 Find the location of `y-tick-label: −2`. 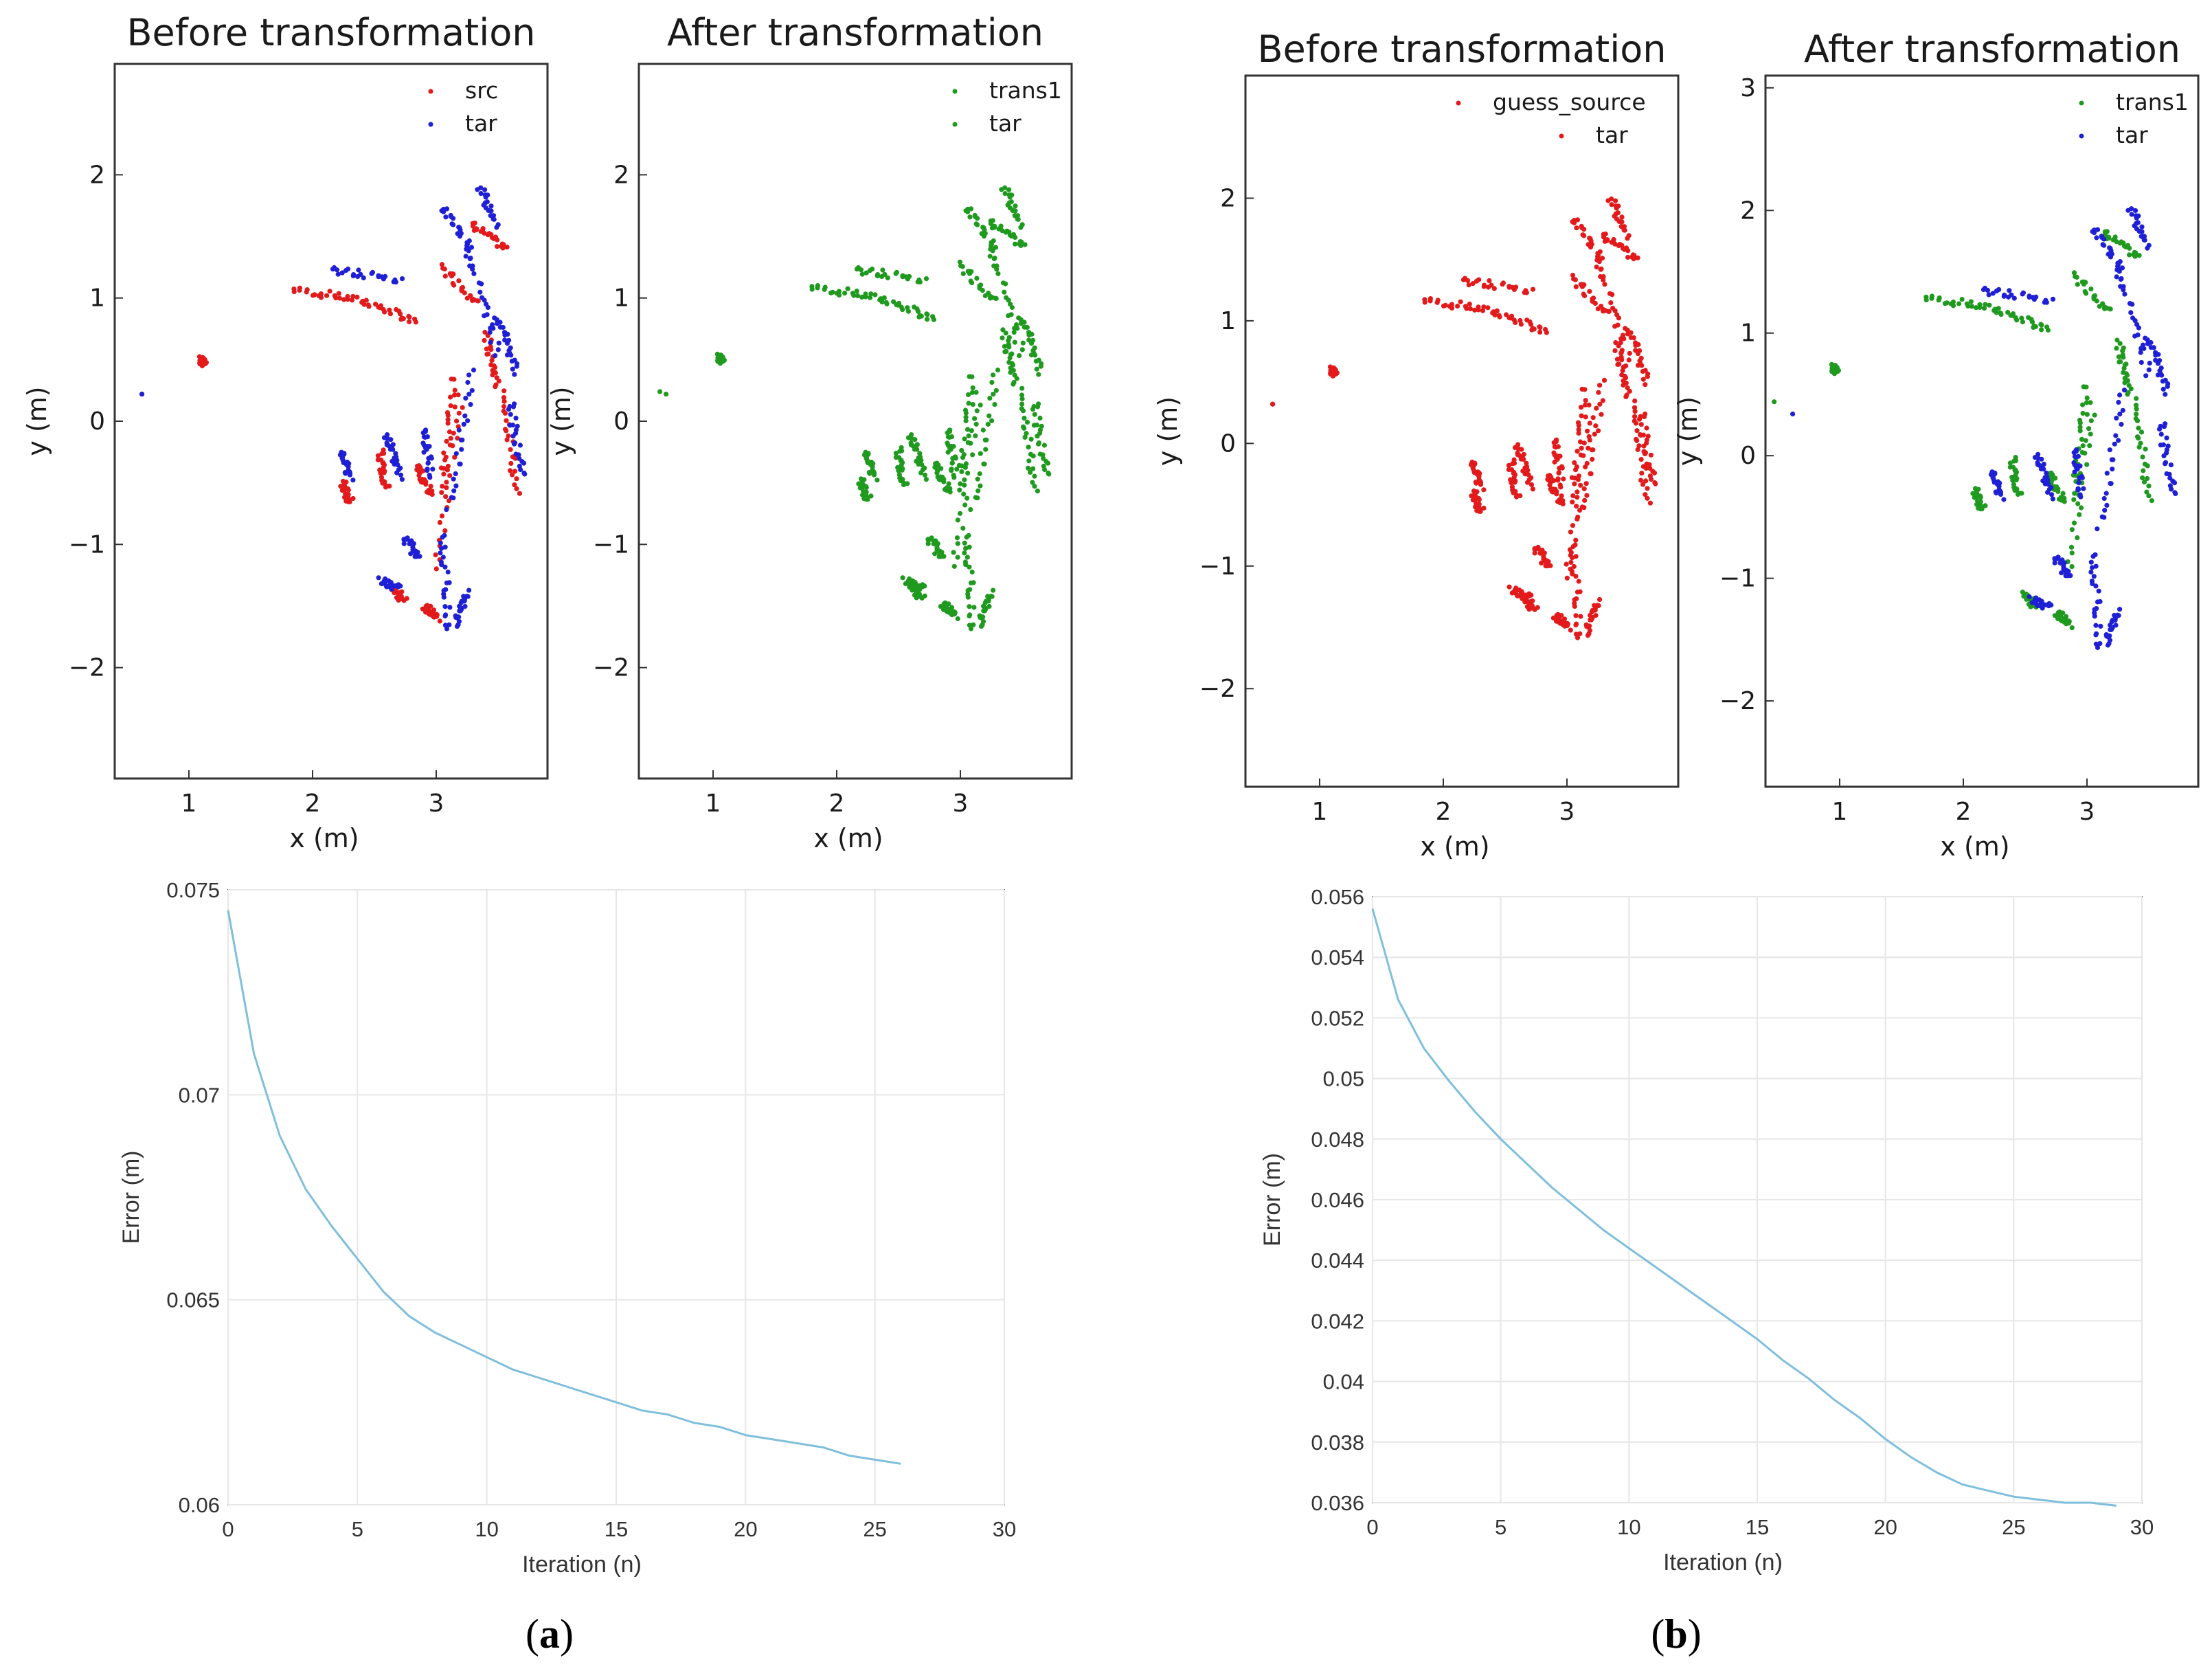

y-tick-label: −2 is located at coordinates (1217, 689).